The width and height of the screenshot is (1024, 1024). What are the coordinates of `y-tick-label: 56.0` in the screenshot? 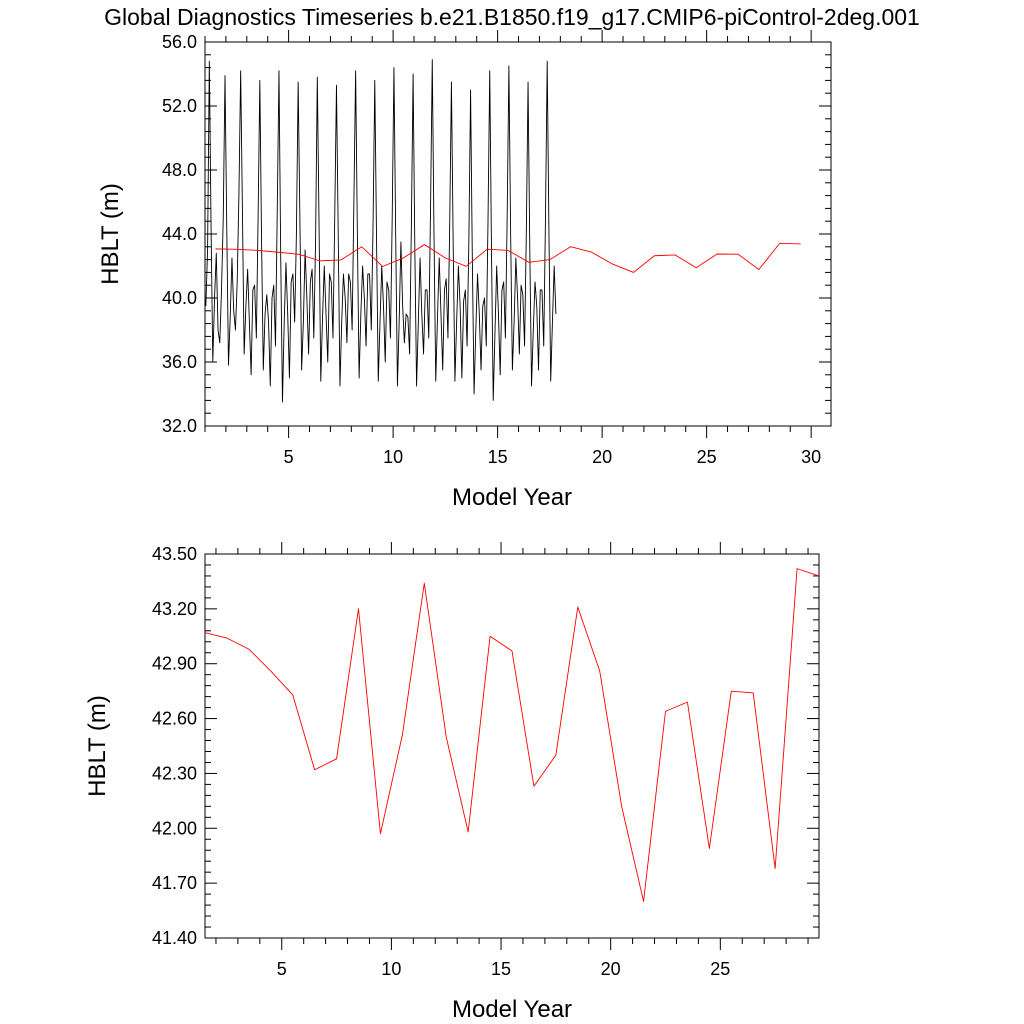 It's located at (179, 42).